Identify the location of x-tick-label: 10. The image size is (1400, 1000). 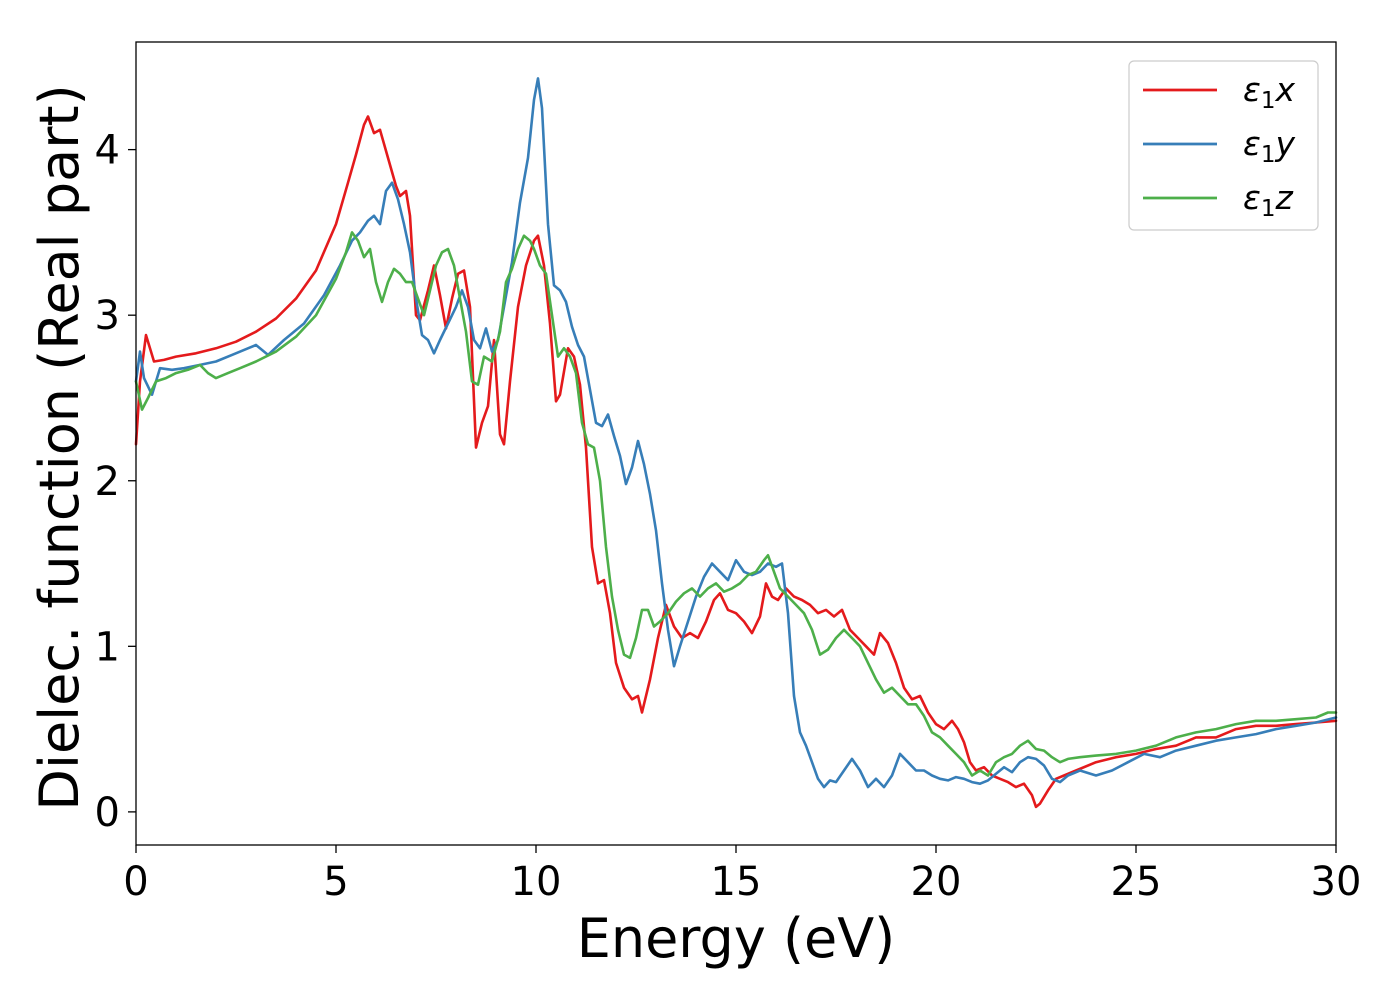
(536, 882).